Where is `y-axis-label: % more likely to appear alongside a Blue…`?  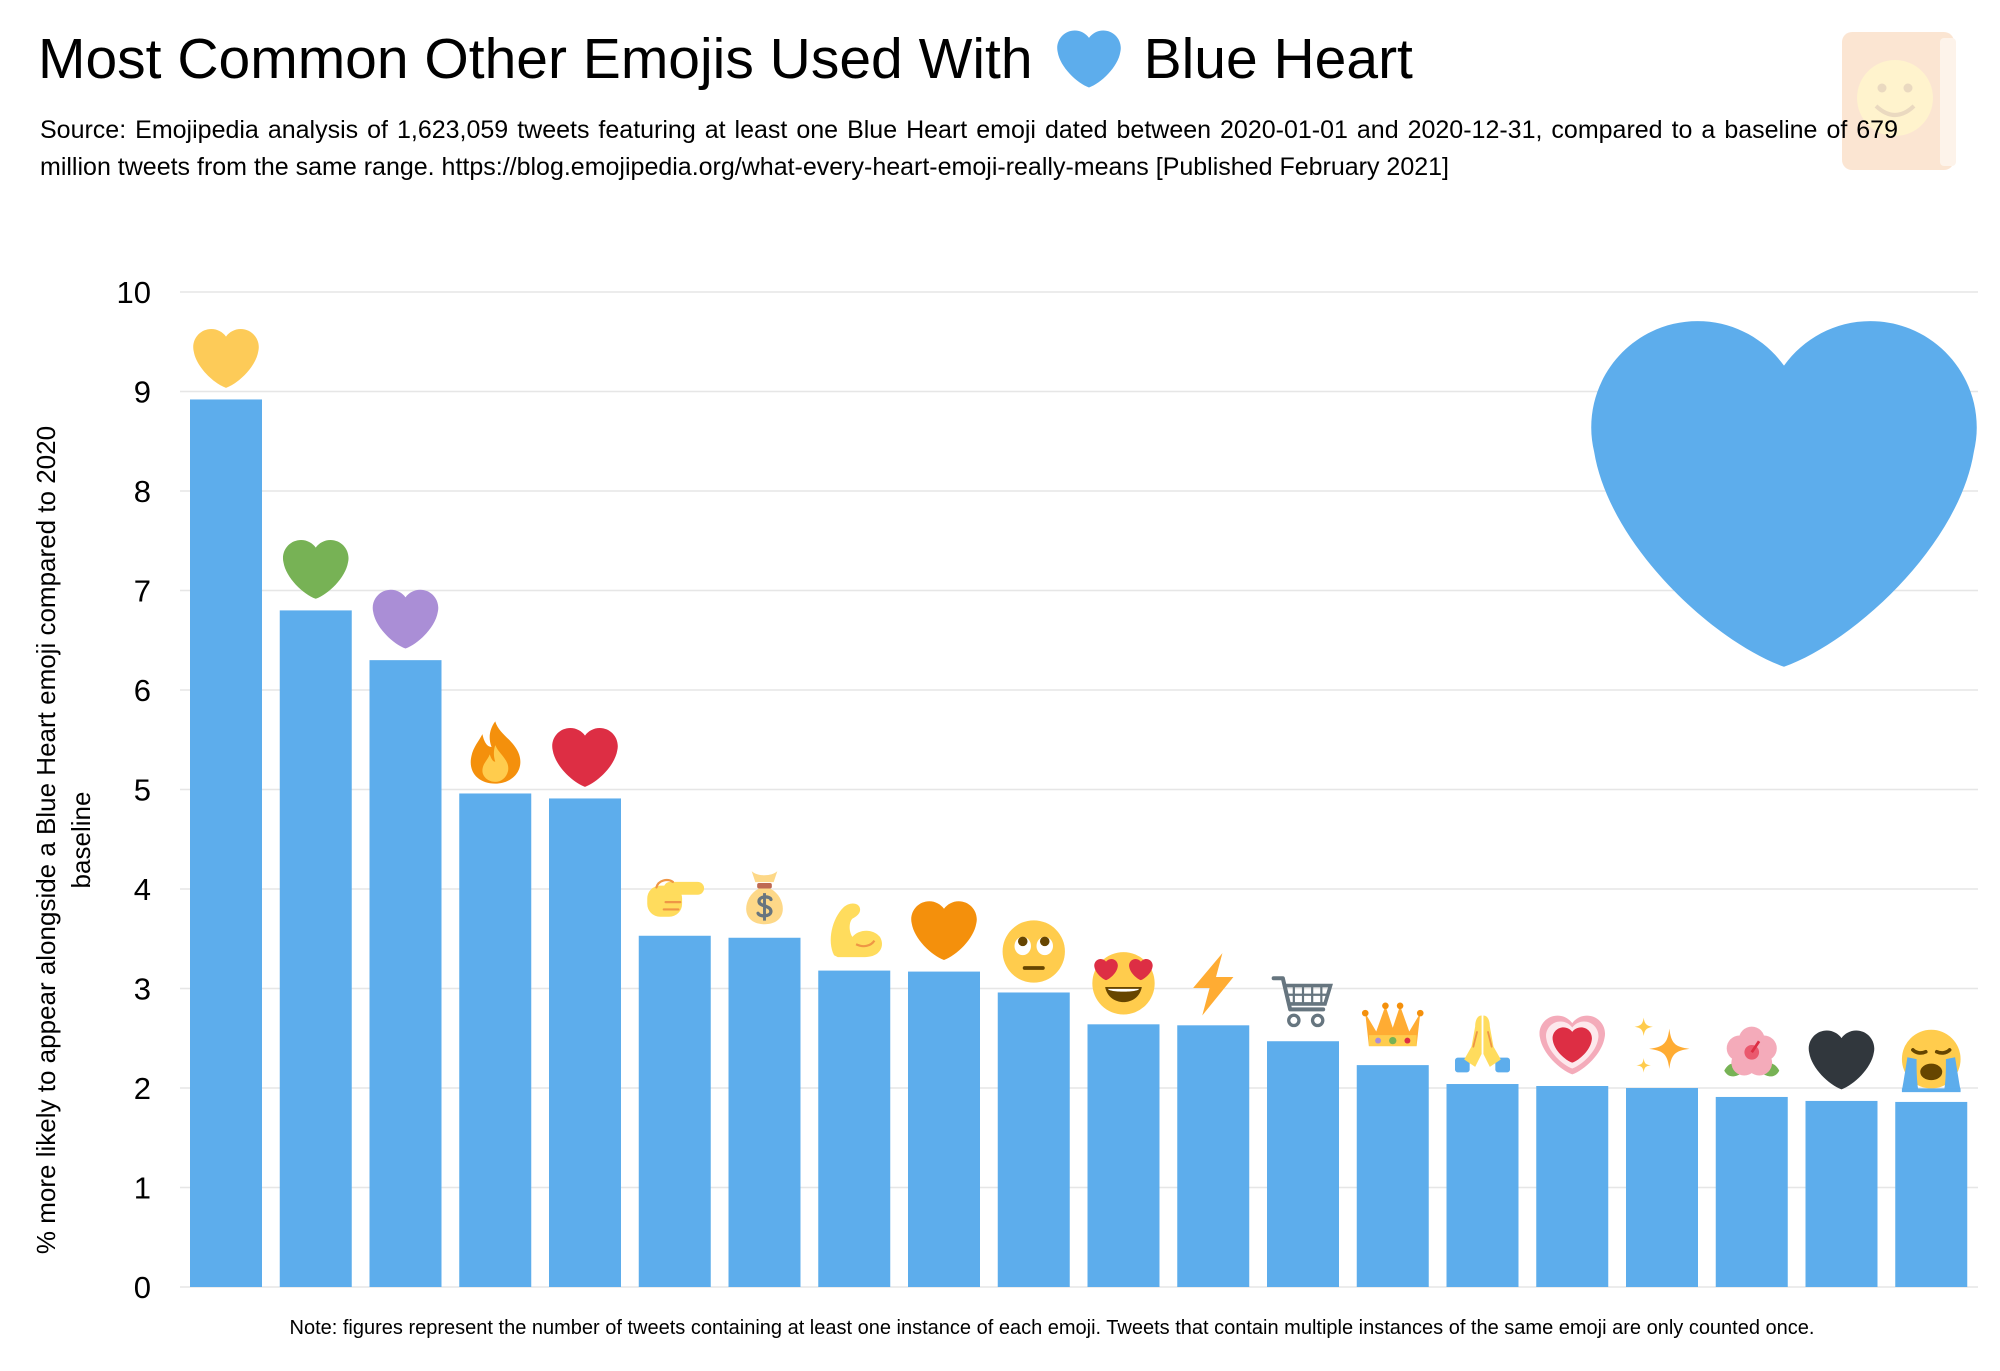 y-axis-label: % more likely to appear alongside a Blue… is located at coordinates (63, 840).